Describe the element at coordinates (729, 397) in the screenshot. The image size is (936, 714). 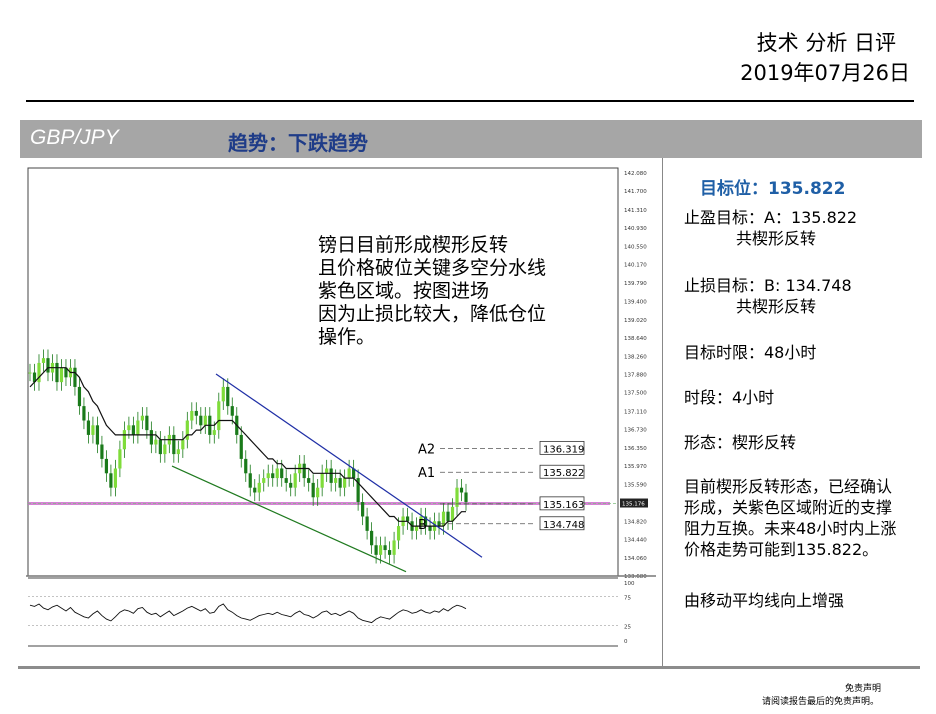
I see `timeframe: 时段：4小时` at that location.